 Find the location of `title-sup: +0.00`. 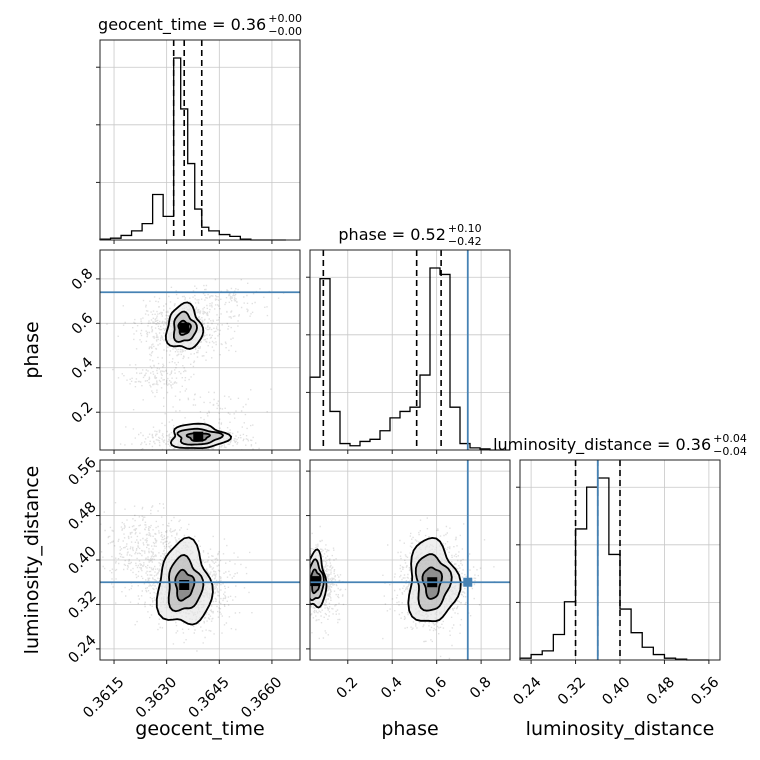

title-sup: +0.00 is located at coordinates (285, 18).